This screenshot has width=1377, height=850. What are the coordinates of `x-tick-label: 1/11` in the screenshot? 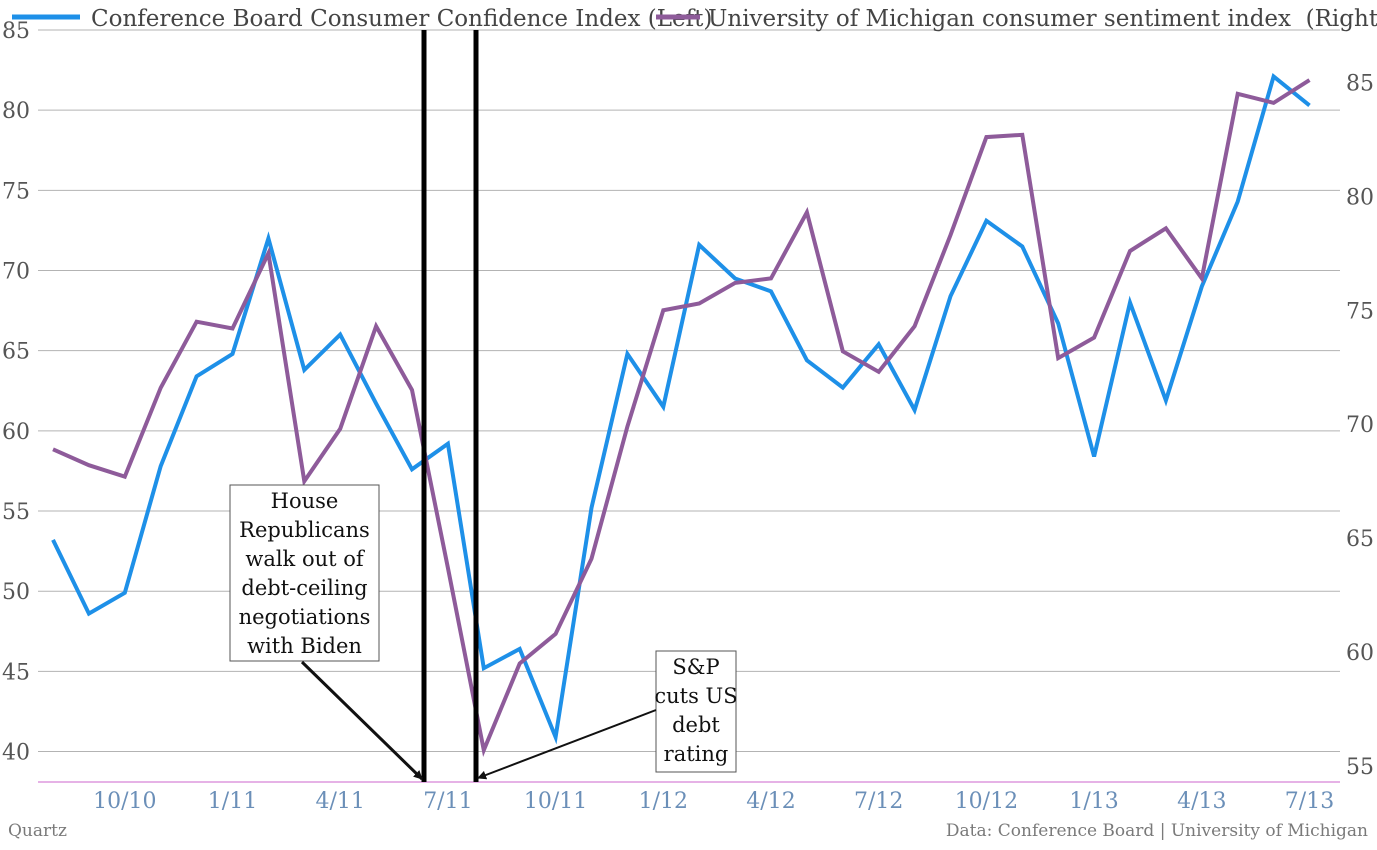 It's located at (232, 801).